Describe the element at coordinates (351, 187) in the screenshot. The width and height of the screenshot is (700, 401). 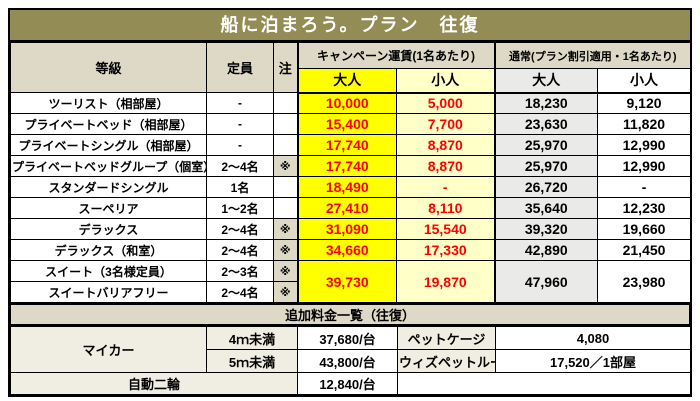
I see `table-row: スタンダードシングル 1名 18,490 - 26,720 -` at that location.